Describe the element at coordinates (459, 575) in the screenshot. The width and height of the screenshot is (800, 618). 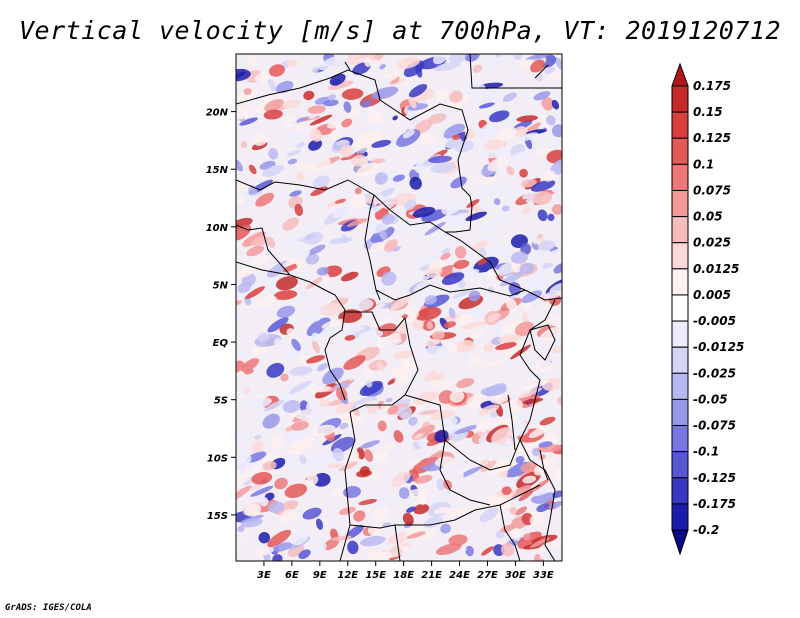
I see `lon-tick-label: 24E` at that location.